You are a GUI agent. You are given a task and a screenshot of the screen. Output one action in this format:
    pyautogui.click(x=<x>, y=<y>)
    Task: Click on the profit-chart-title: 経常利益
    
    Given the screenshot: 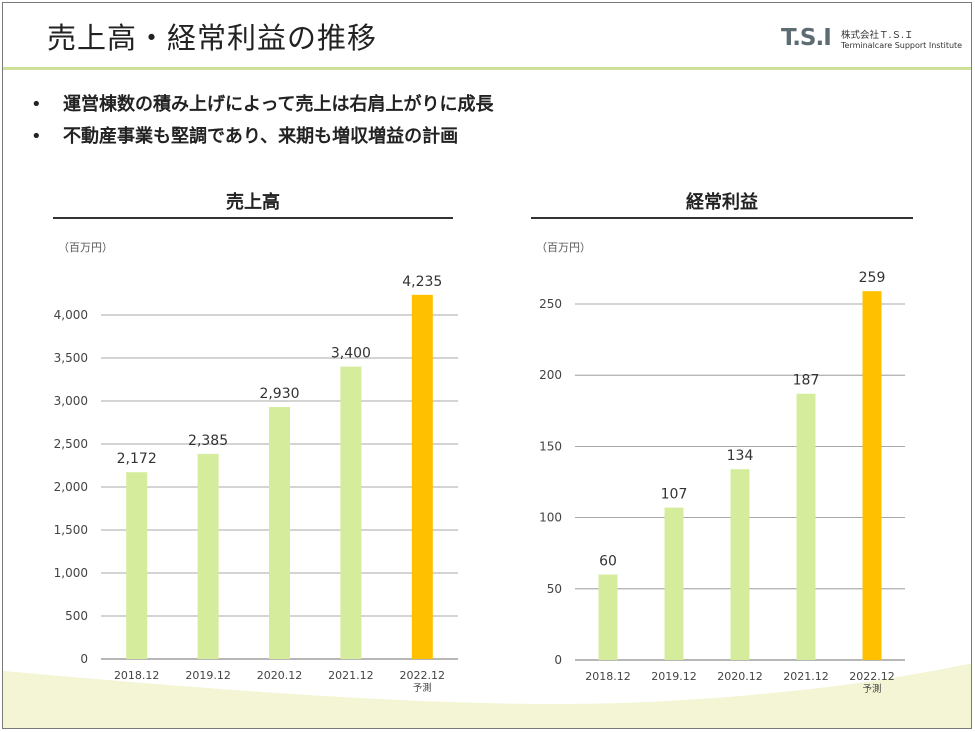 What is the action you would take?
    pyautogui.click(x=722, y=202)
    